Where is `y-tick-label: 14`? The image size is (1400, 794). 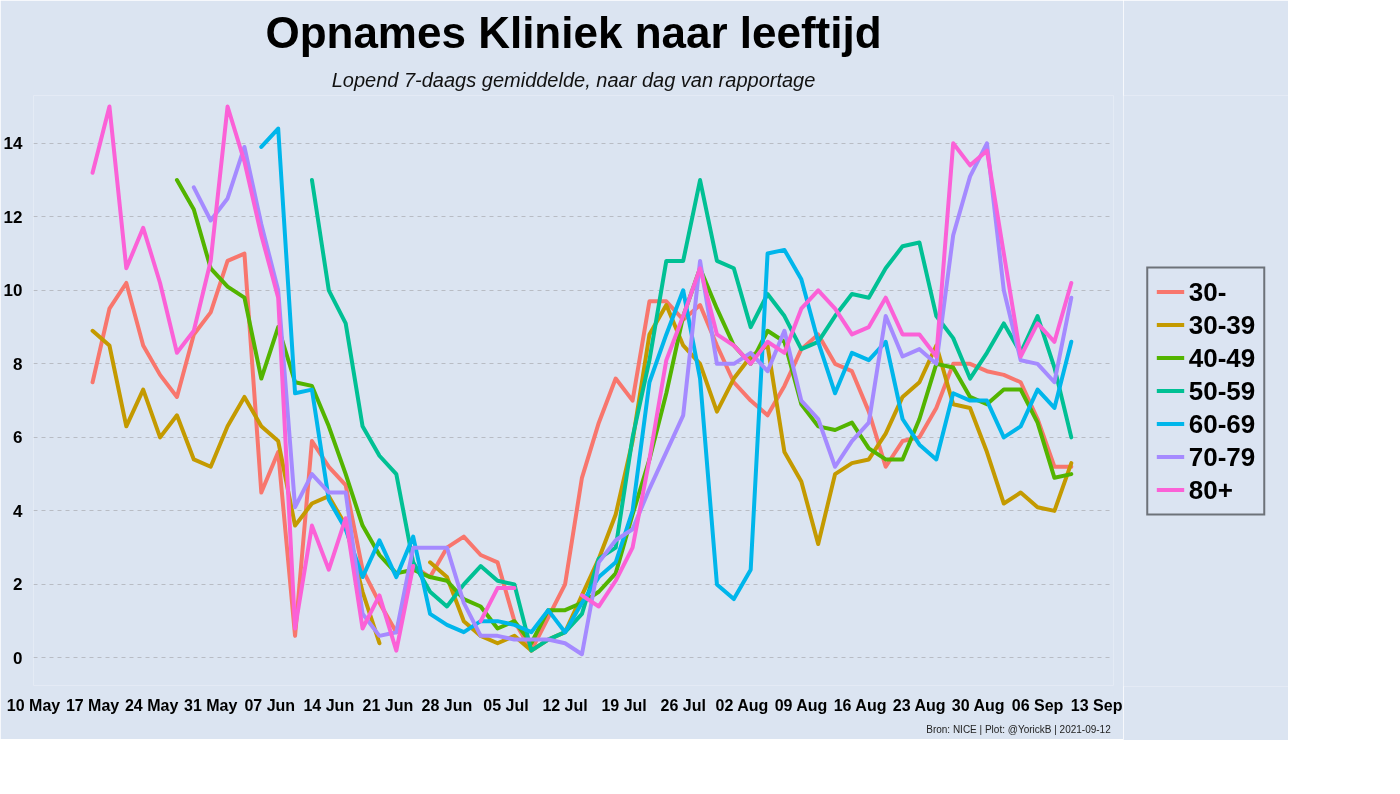
y-tick-label: 14 is located at coordinates (13, 144).